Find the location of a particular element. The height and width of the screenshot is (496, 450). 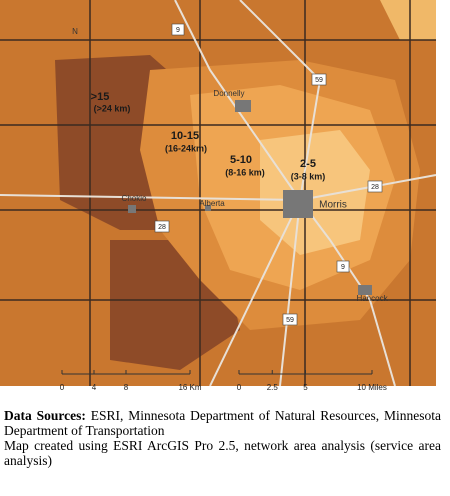

place-label: Hancock is located at coordinates (372, 298).